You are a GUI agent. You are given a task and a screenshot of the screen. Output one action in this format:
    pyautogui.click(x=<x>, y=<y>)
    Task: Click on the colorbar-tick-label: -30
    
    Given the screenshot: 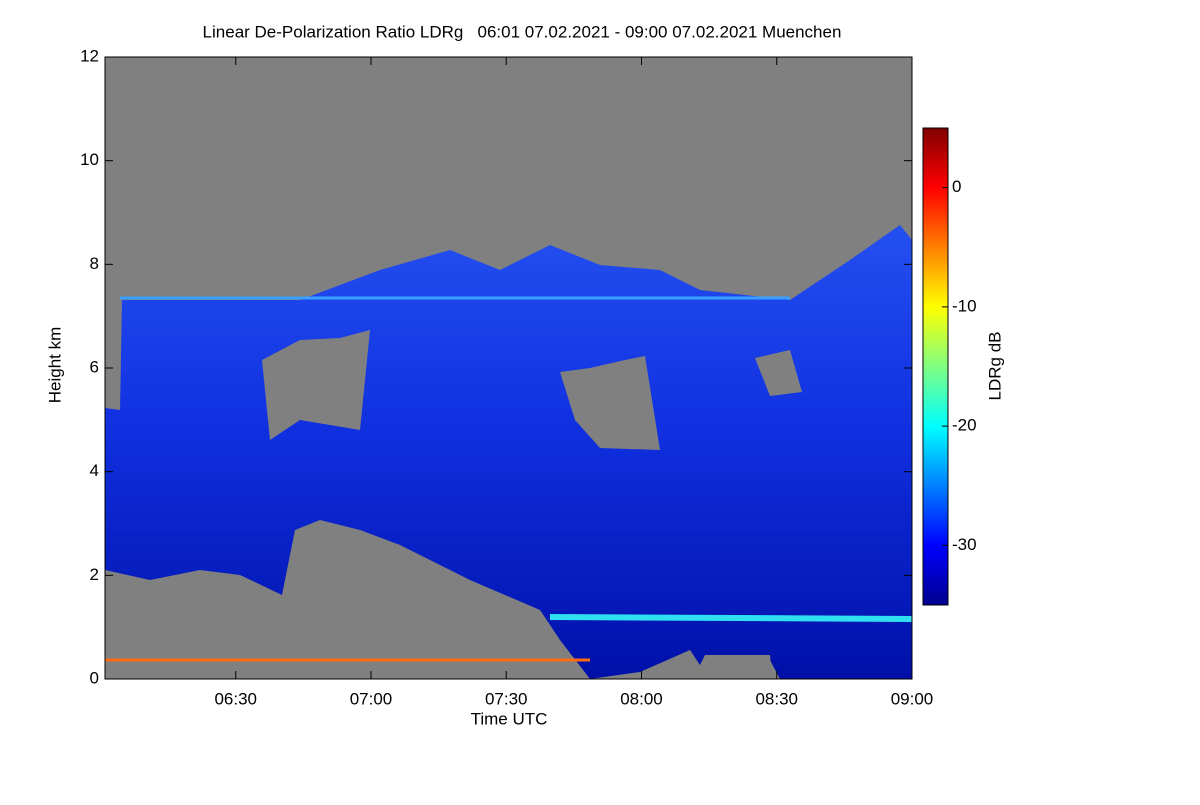 What is the action you would take?
    pyautogui.click(x=964, y=544)
    